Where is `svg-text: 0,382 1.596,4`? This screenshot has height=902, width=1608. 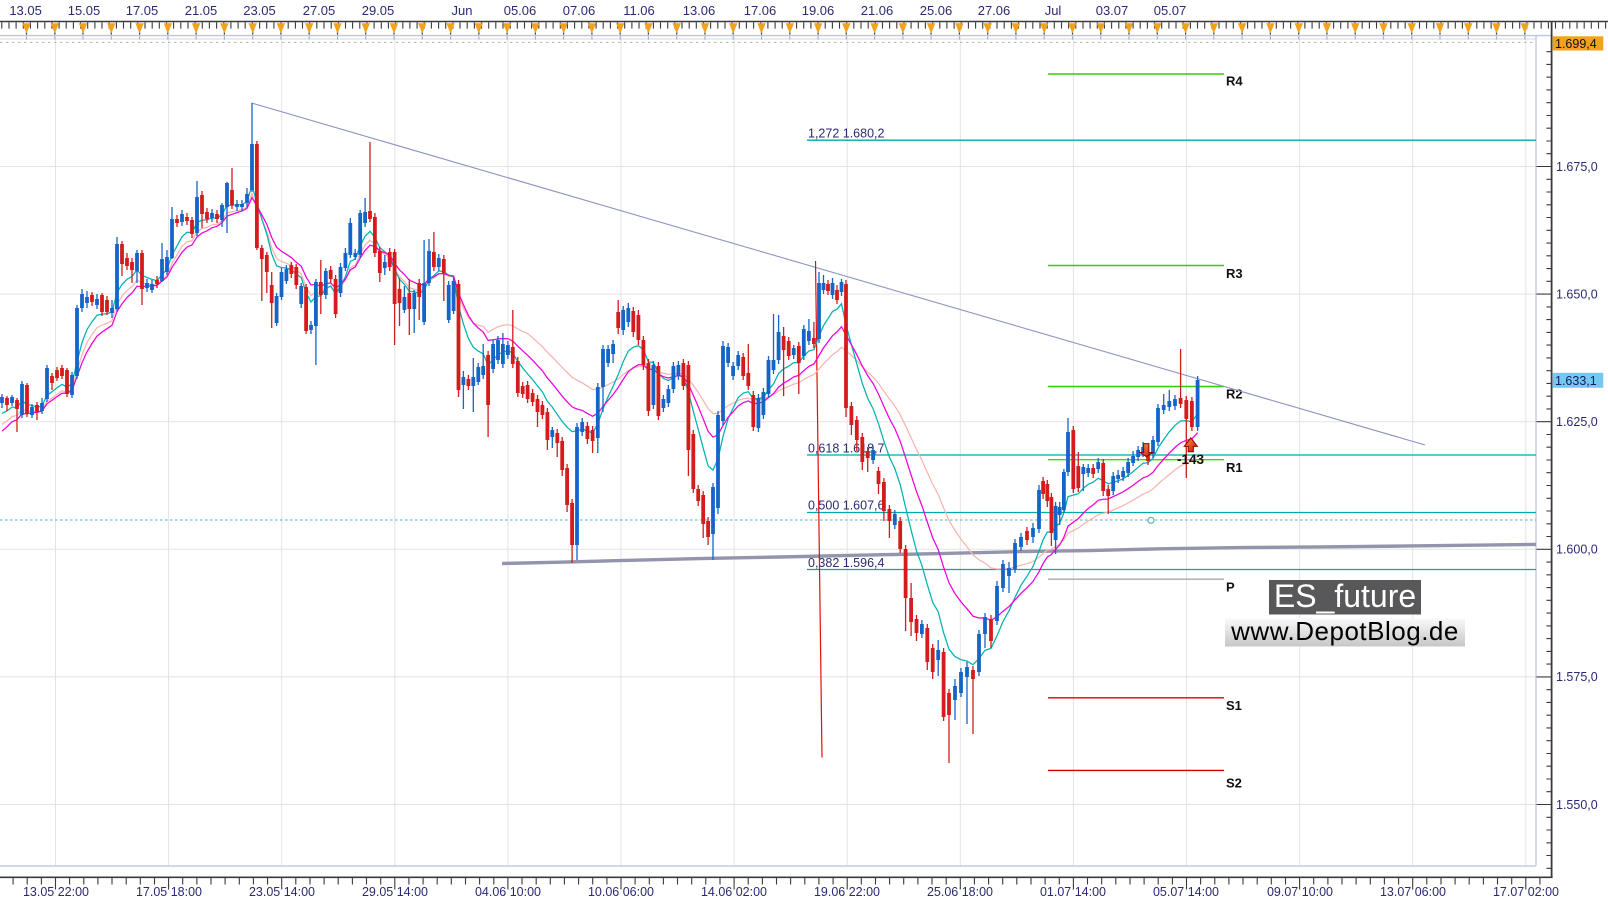 svg-text: 0,382 1.596,4 is located at coordinates (846, 563).